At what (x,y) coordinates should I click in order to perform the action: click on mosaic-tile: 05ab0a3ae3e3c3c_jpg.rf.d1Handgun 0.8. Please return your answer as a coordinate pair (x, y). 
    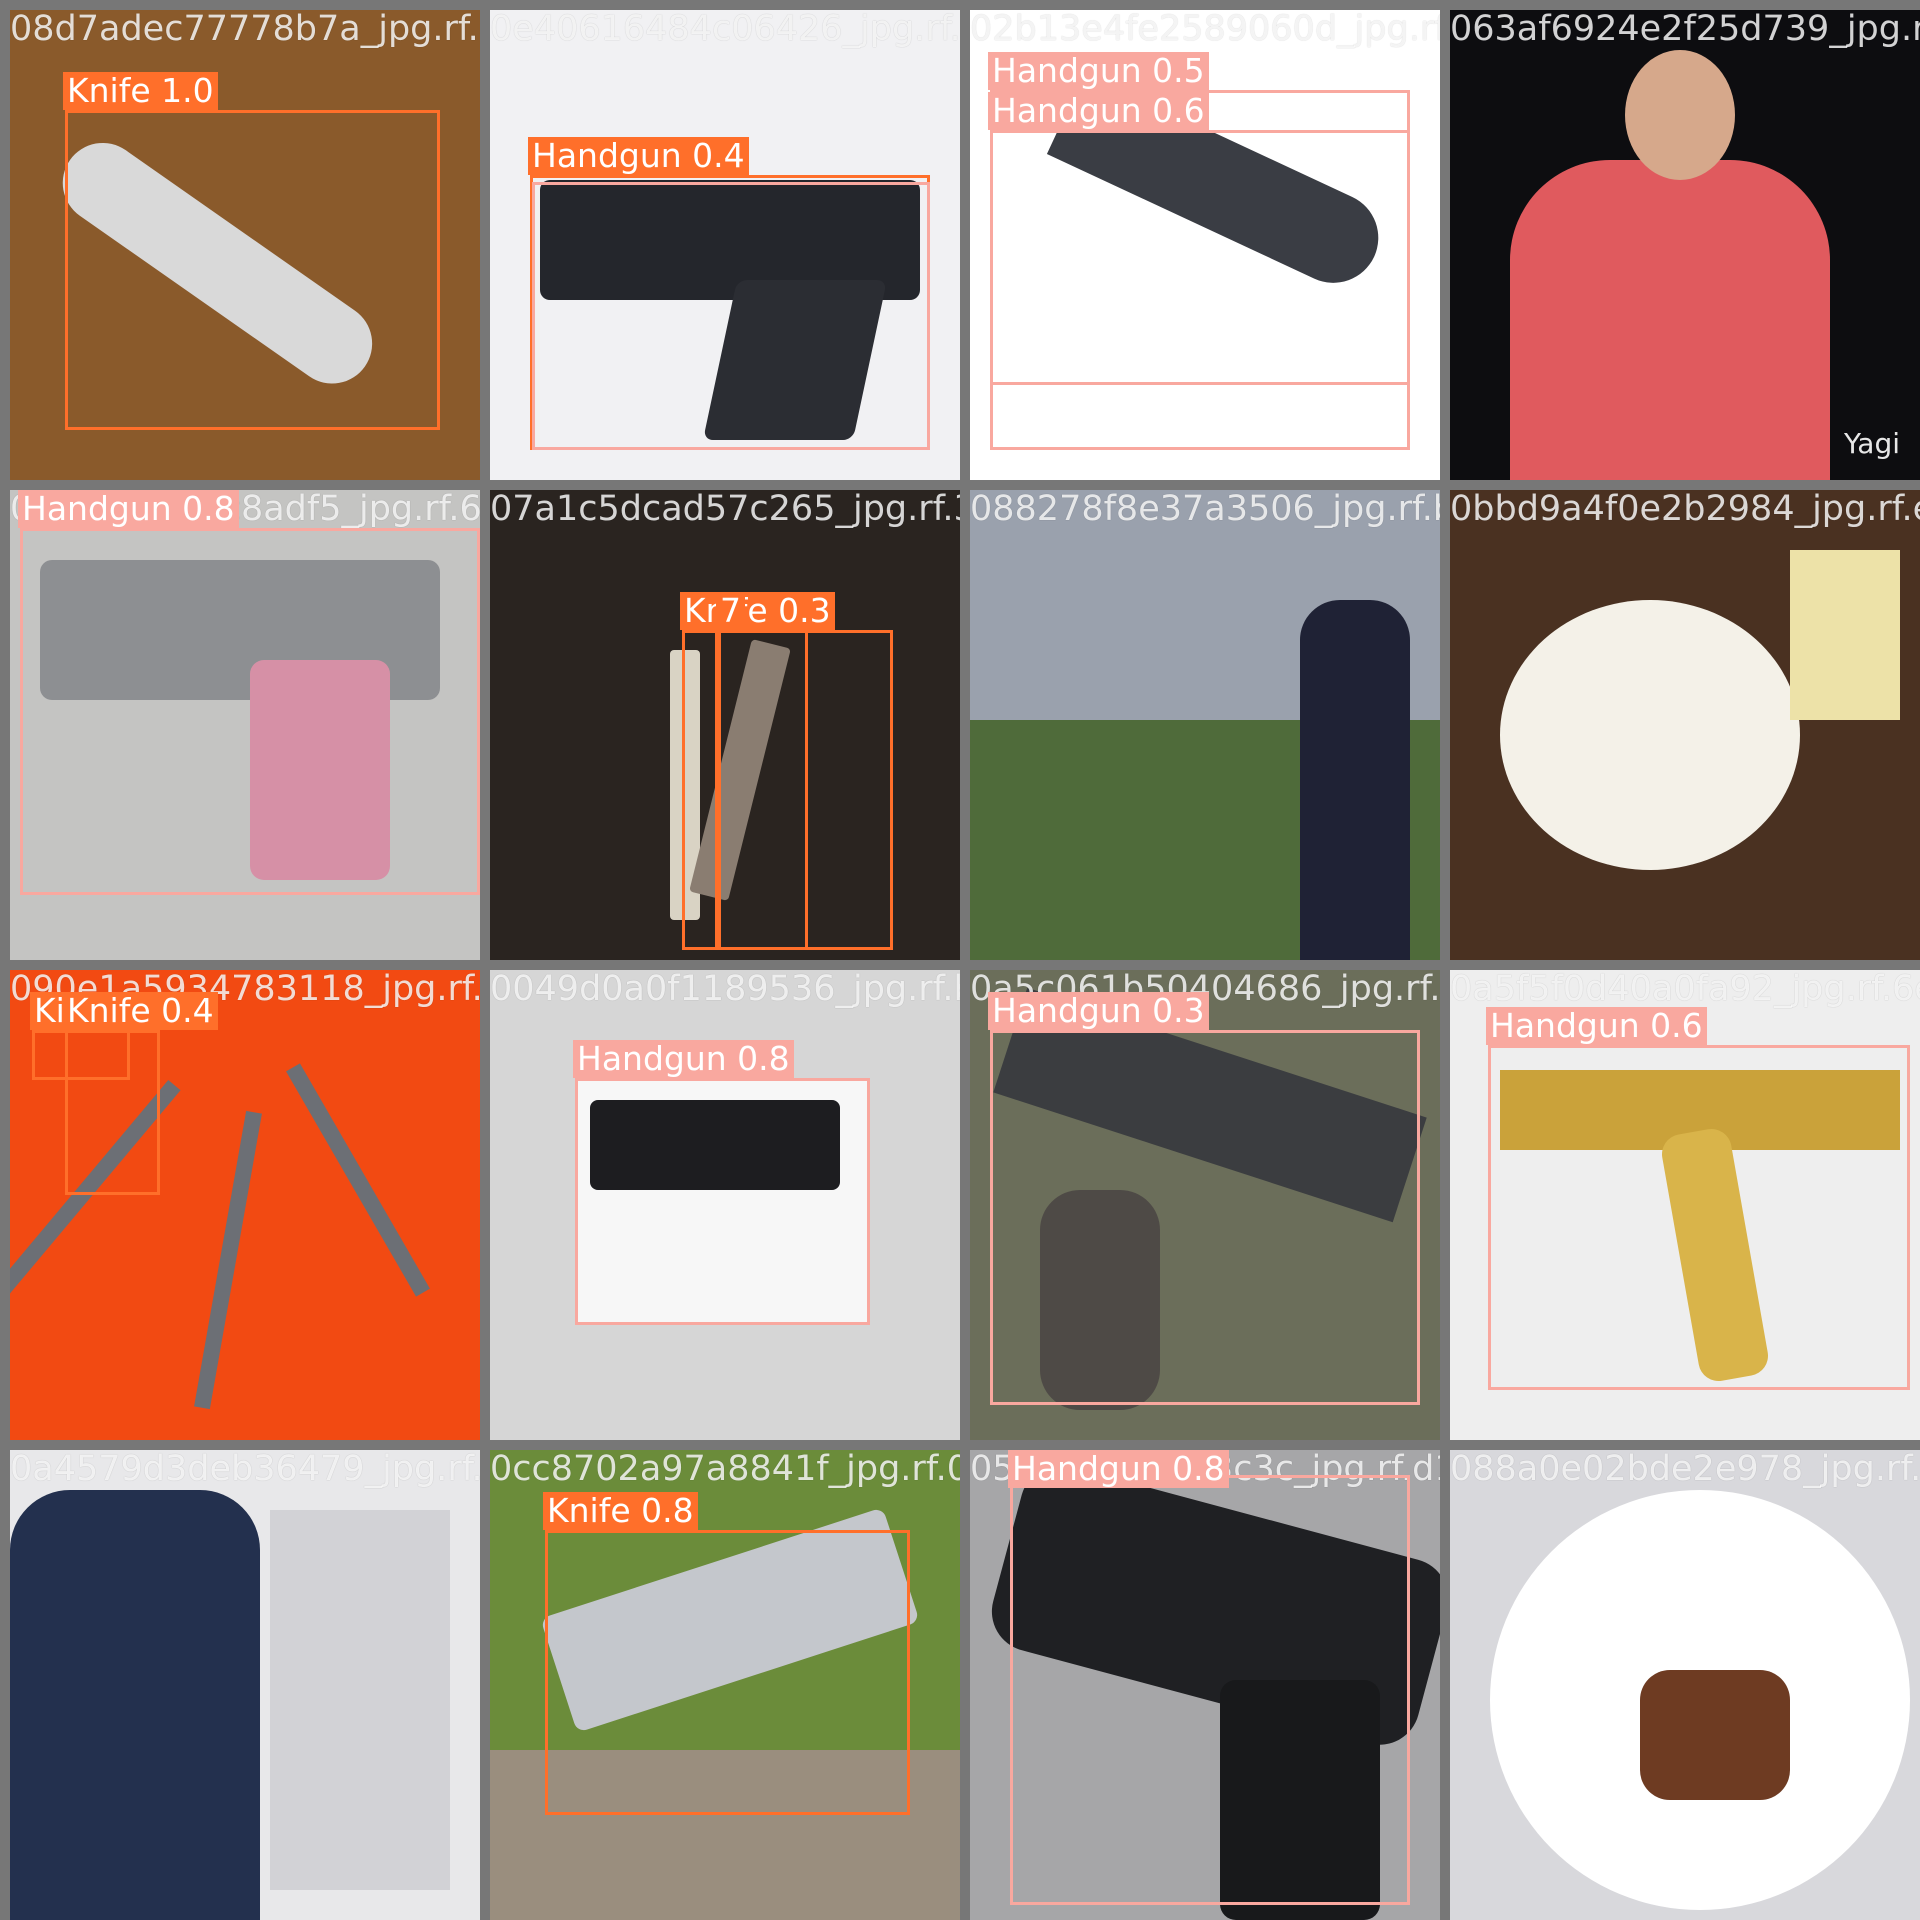
    Looking at the image, I should click on (1205, 1685).